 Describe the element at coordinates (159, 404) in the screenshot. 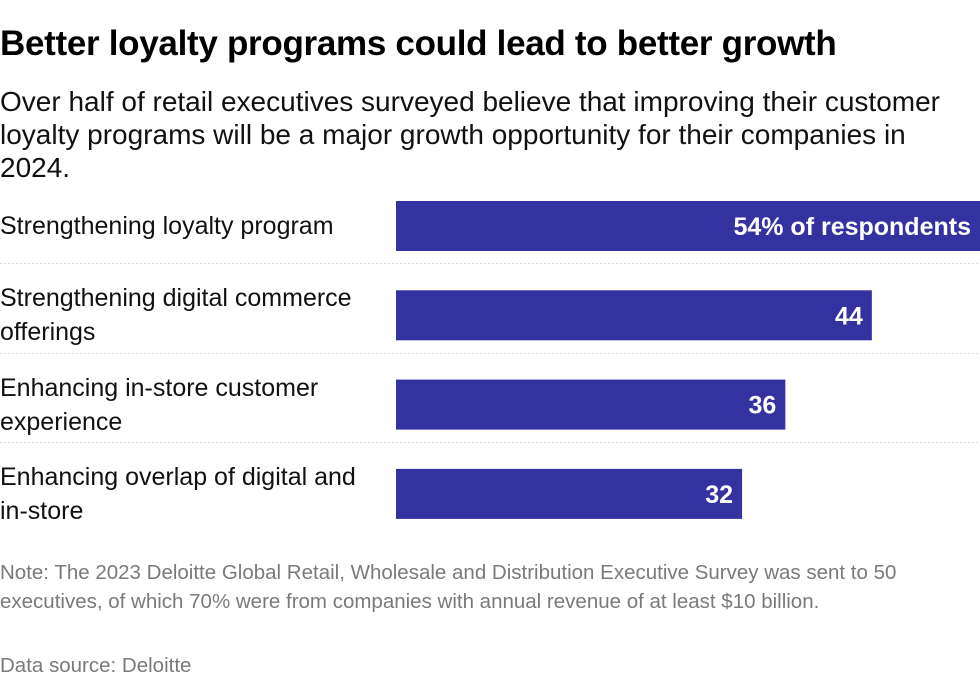

I see `category-label: Enhancing in-store customer experience` at that location.